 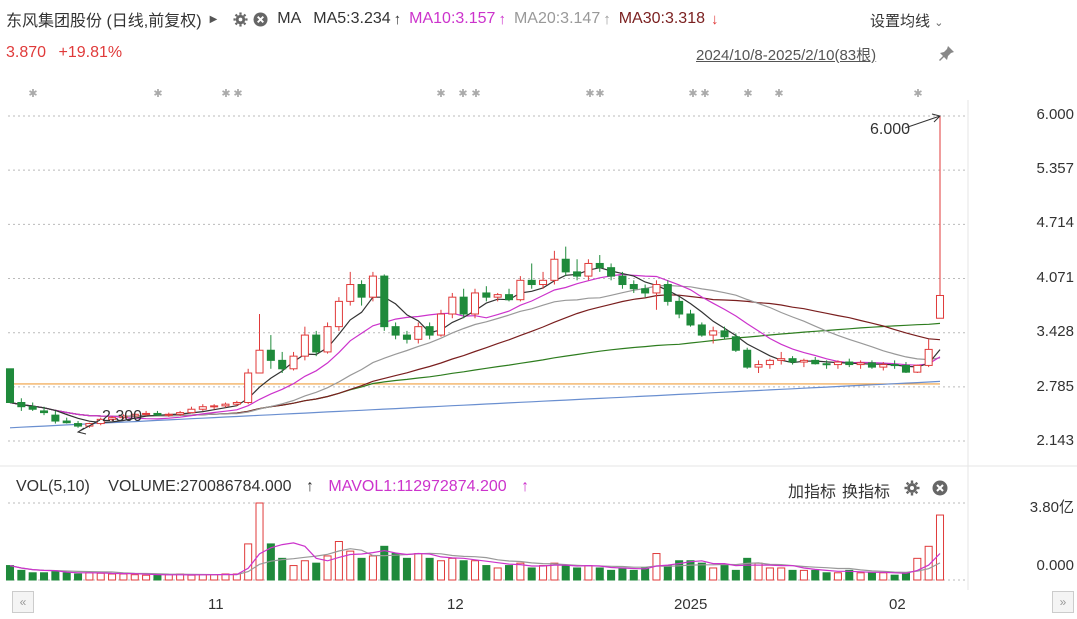 I want to click on volume-y-bottom: 0.000, so click(x=1055, y=565).